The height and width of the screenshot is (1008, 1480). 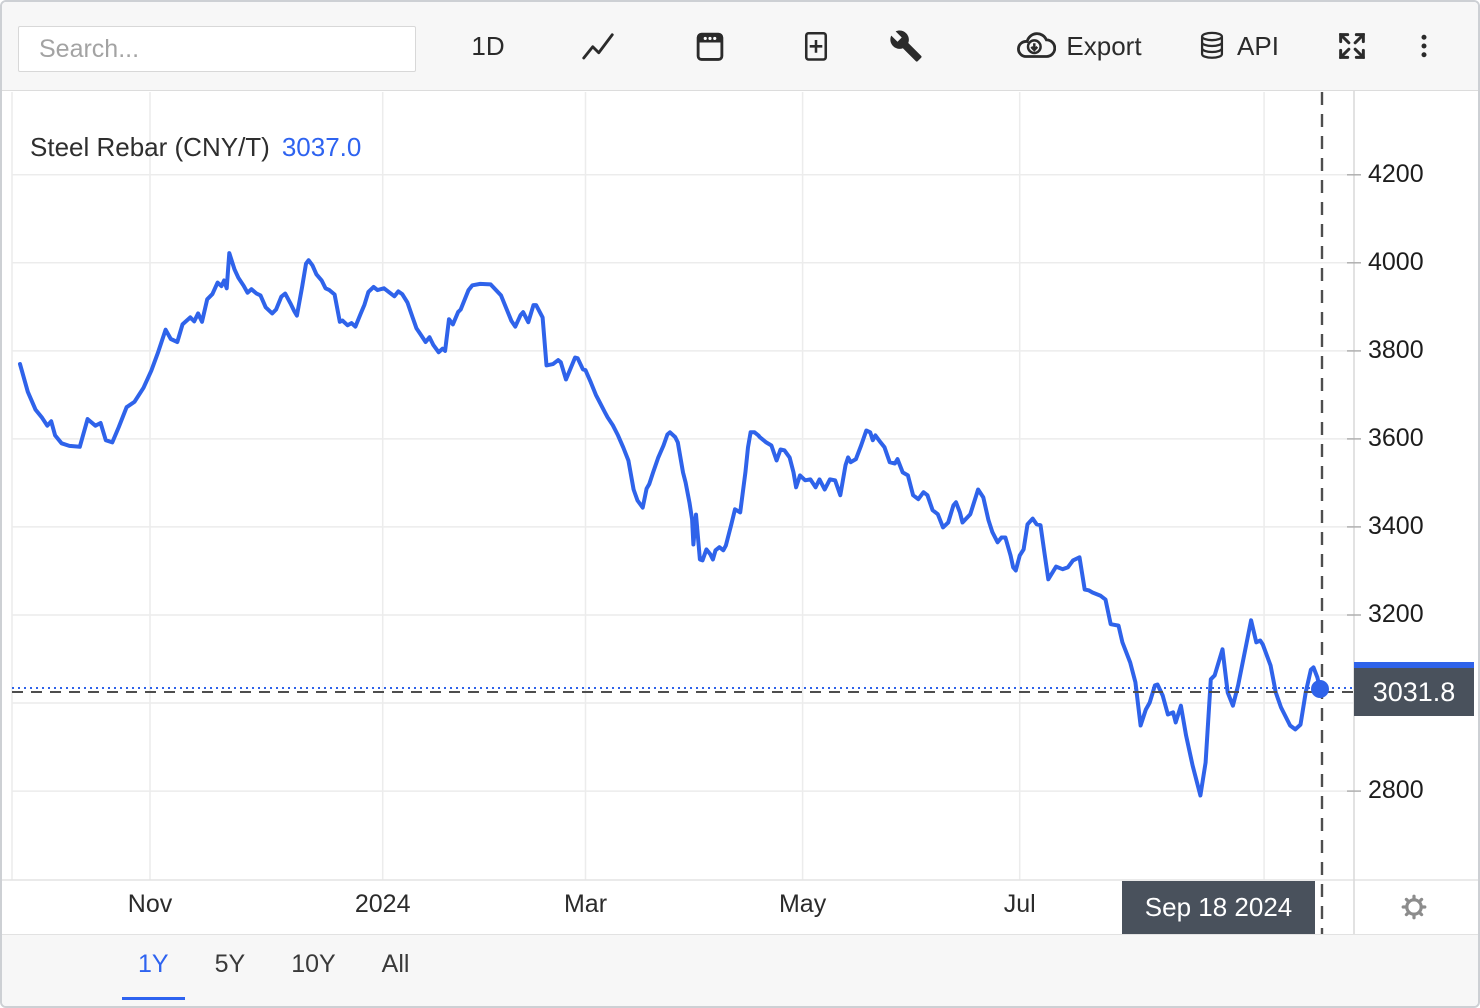 What do you see at coordinates (1414, 665) in the screenshot?
I see `last-price-tag` at bounding box center [1414, 665].